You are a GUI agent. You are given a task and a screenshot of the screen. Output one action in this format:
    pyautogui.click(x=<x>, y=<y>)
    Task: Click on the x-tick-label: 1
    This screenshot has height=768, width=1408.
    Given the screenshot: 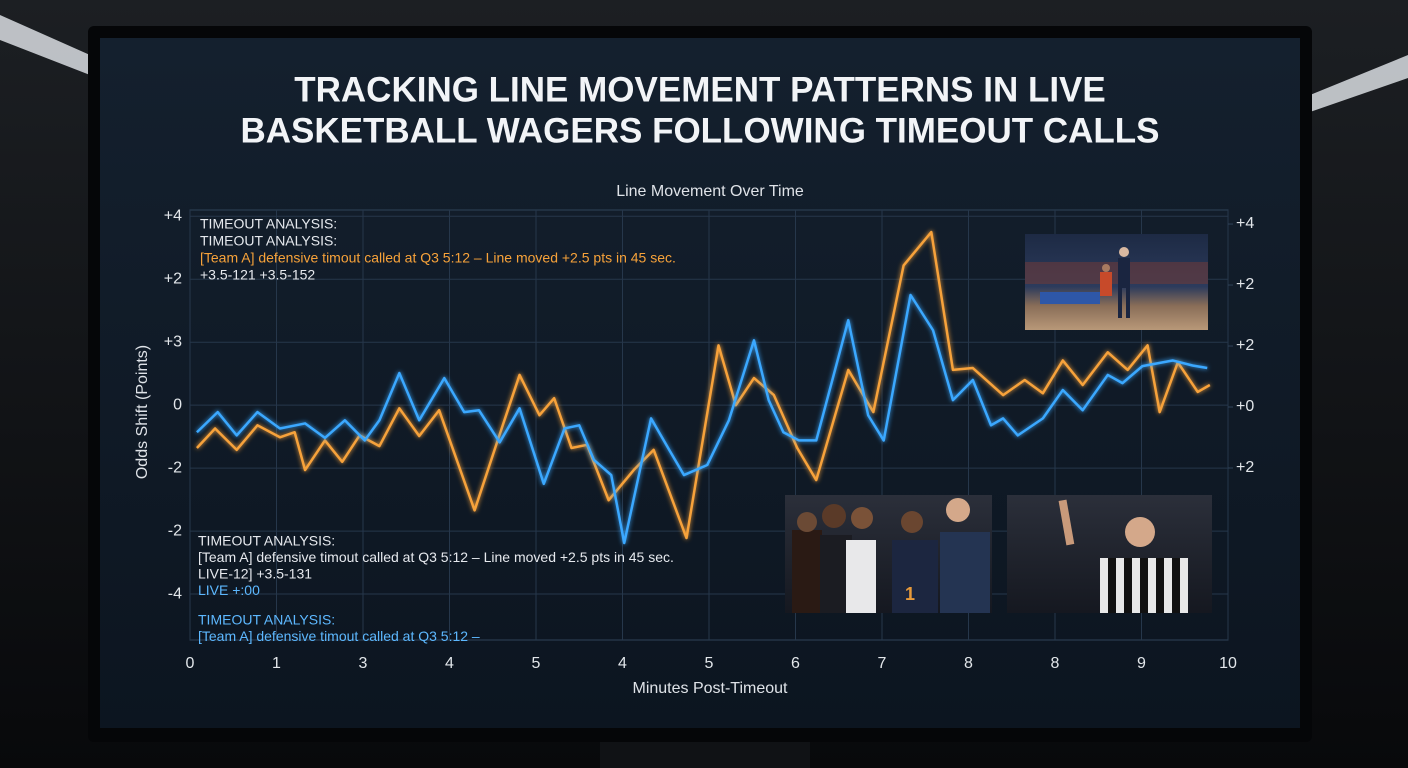 What is the action you would take?
    pyautogui.click(x=276, y=663)
    